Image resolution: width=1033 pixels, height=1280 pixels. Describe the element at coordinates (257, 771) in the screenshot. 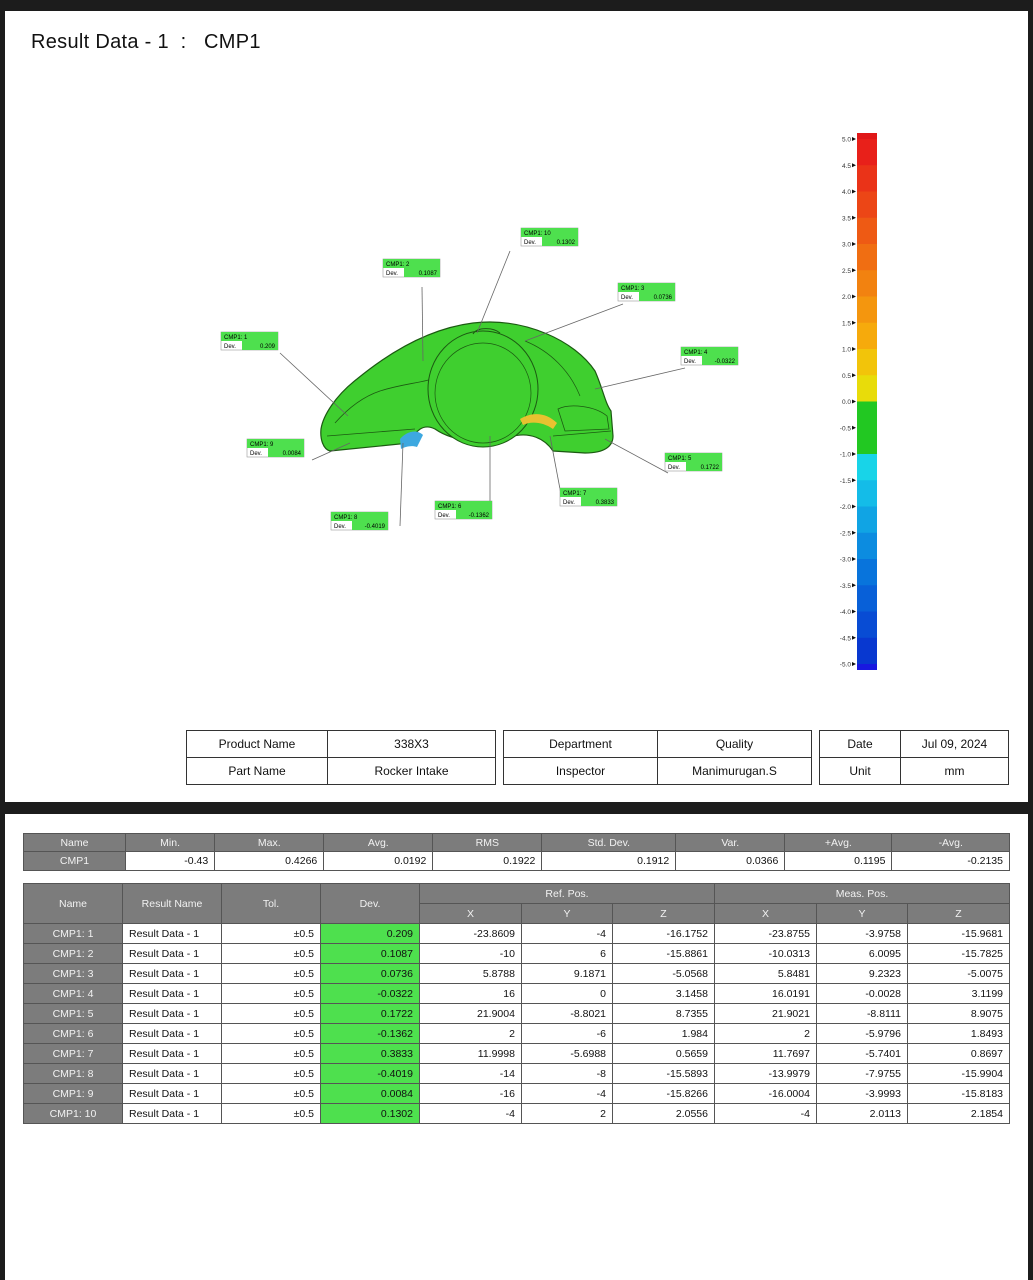

I see `part-name-label: Part Name` at that location.